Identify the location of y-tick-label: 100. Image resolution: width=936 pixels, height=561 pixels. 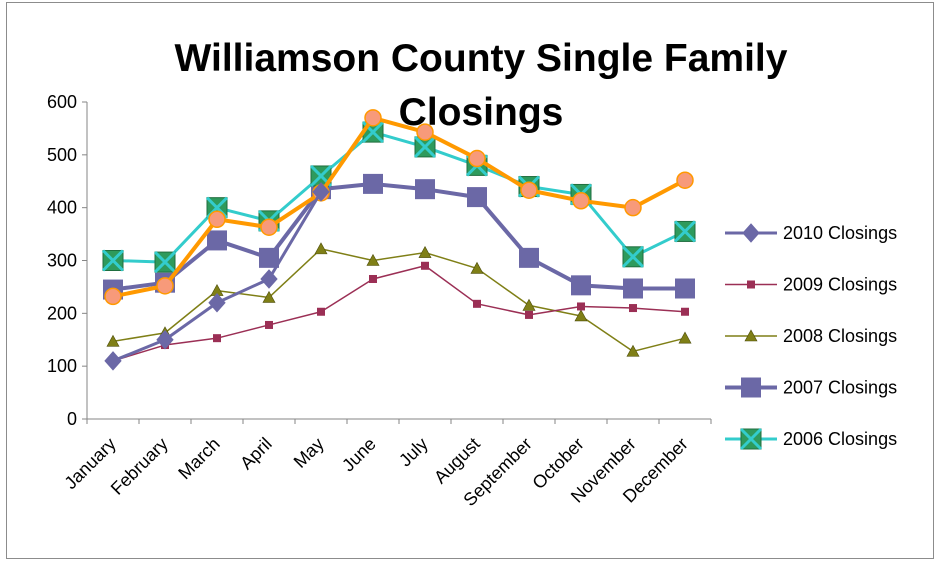
(62, 366).